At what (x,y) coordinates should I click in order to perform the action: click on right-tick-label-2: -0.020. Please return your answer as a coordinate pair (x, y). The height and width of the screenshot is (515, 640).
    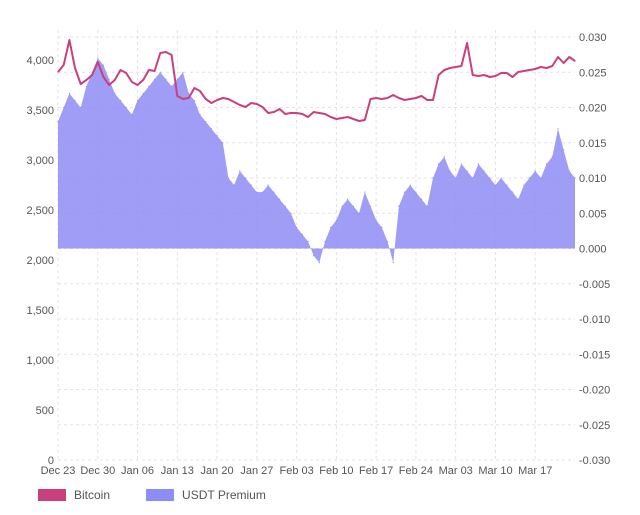
    Looking at the image, I should click on (594, 391).